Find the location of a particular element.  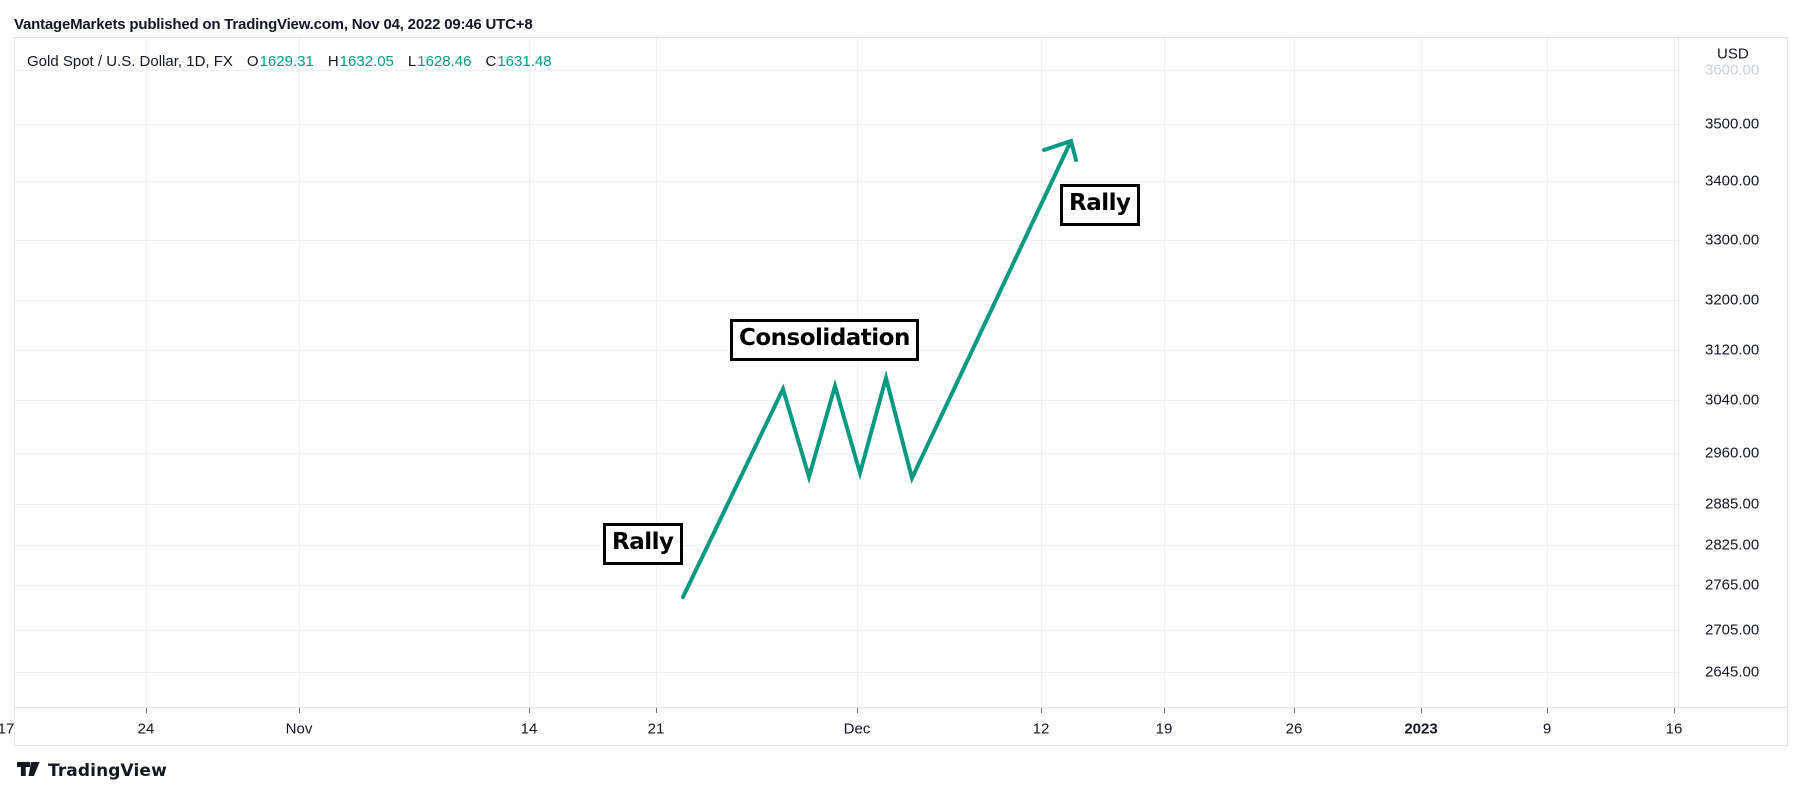

ohlc-close: C 1631.48 is located at coordinates (518, 61).